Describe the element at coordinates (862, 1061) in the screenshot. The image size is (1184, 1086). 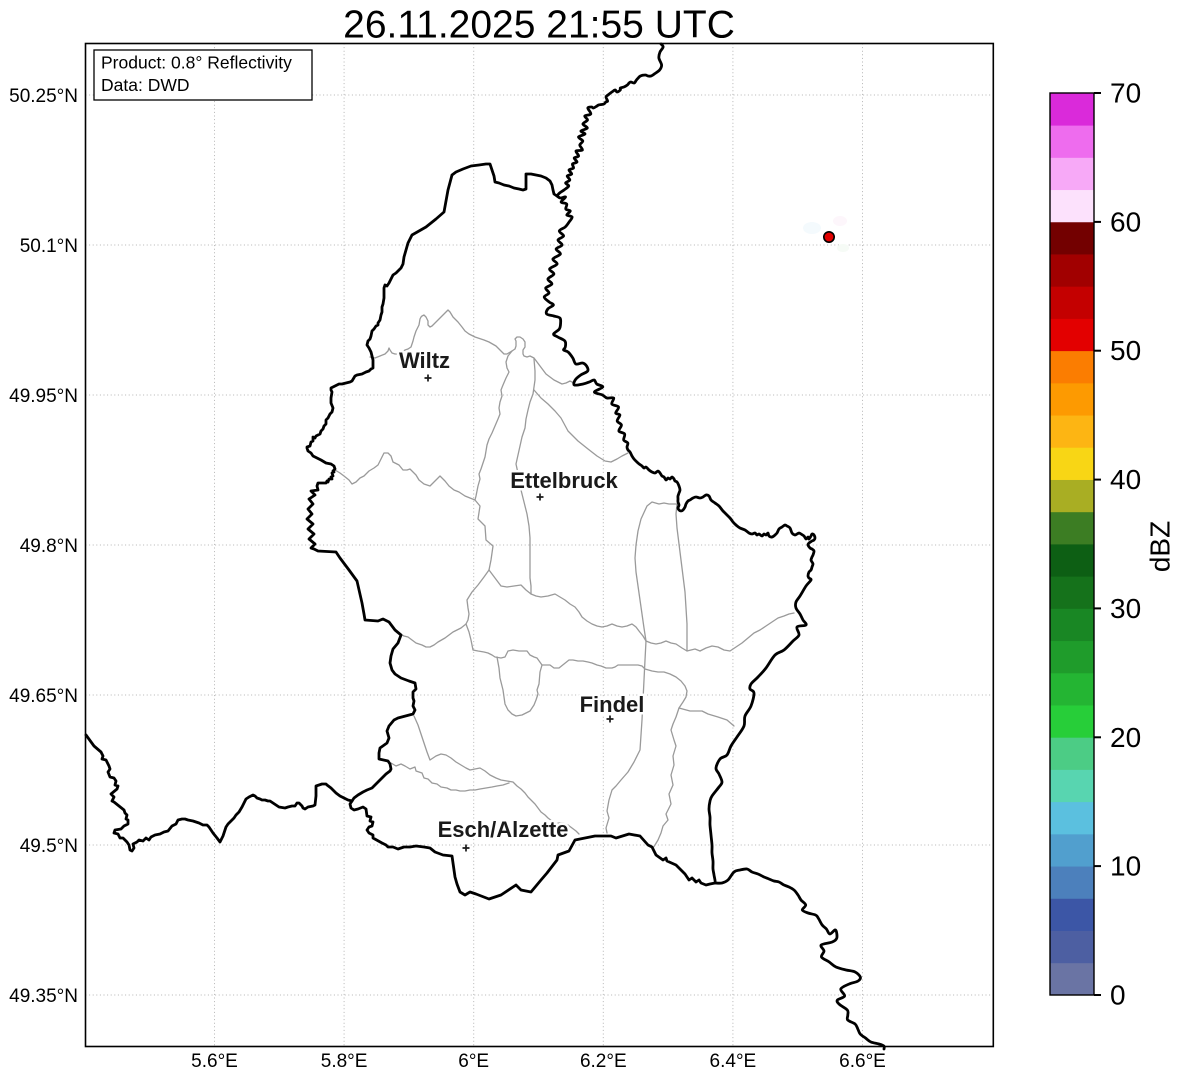
I see `svg-text: 6.6°E` at that location.